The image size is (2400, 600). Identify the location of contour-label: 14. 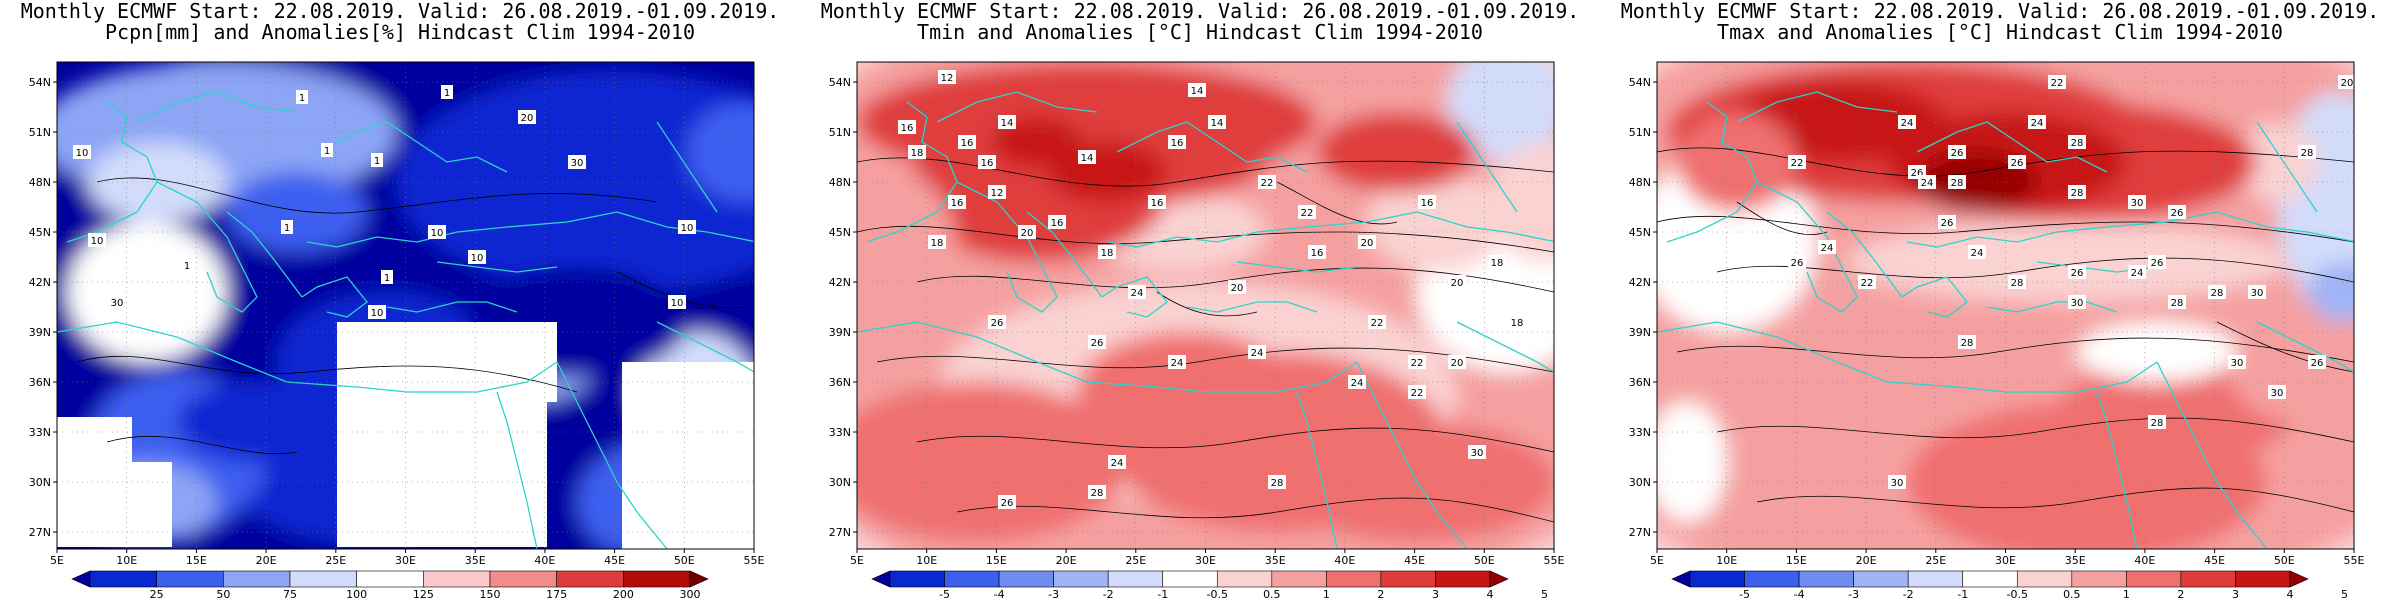
(1087, 158).